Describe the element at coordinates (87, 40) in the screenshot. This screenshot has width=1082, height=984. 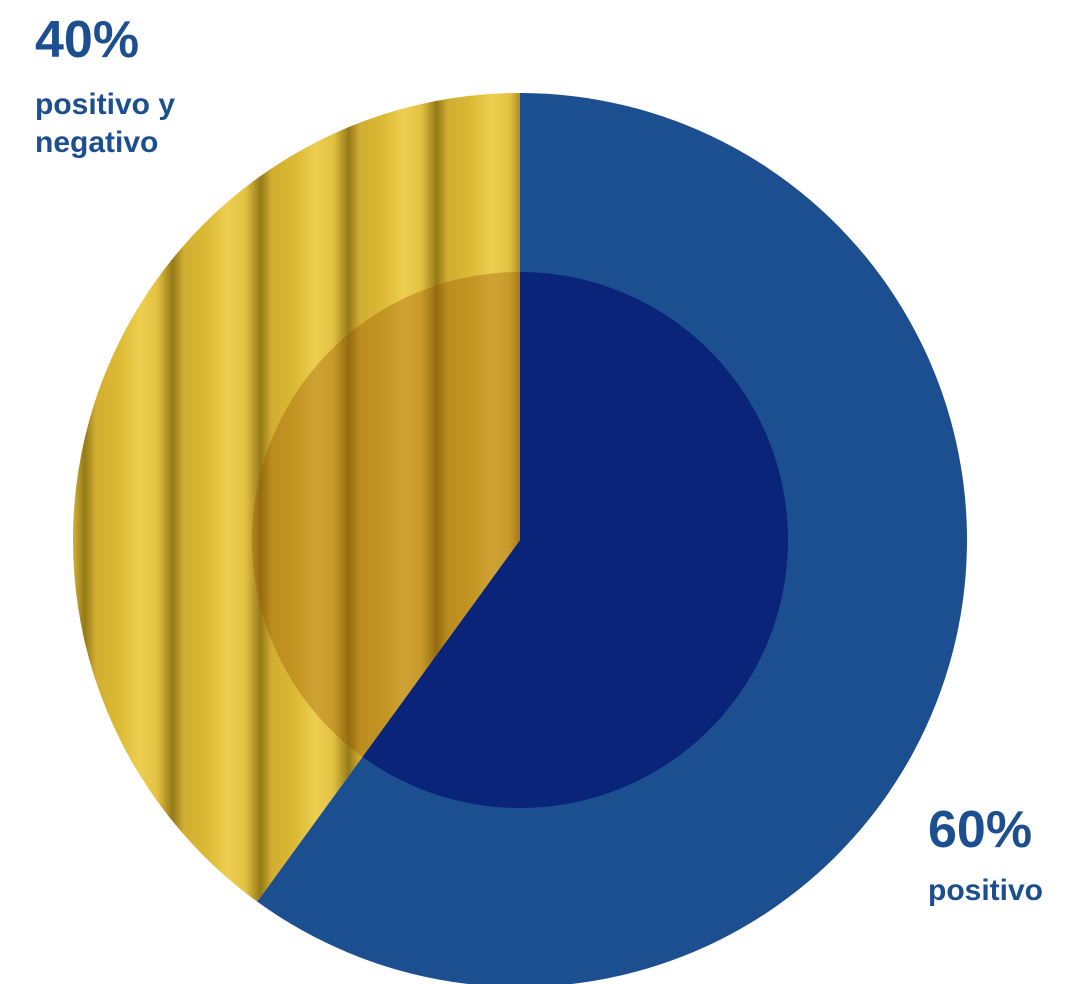
I see `value-label: 40%` at that location.